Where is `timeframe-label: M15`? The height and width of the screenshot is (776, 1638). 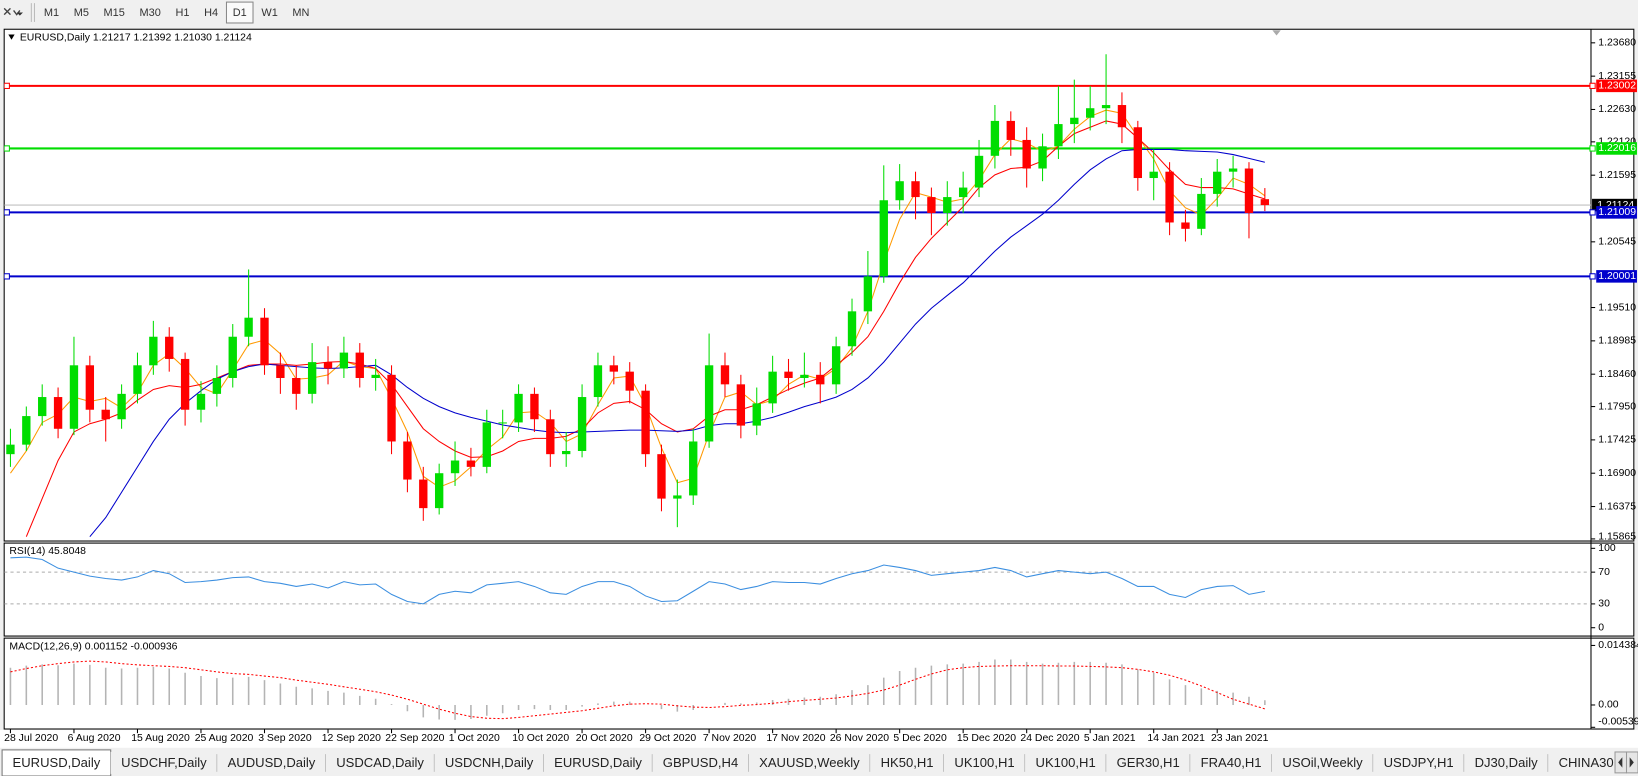
timeframe-label: M15 is located at coordinates (114, 13).